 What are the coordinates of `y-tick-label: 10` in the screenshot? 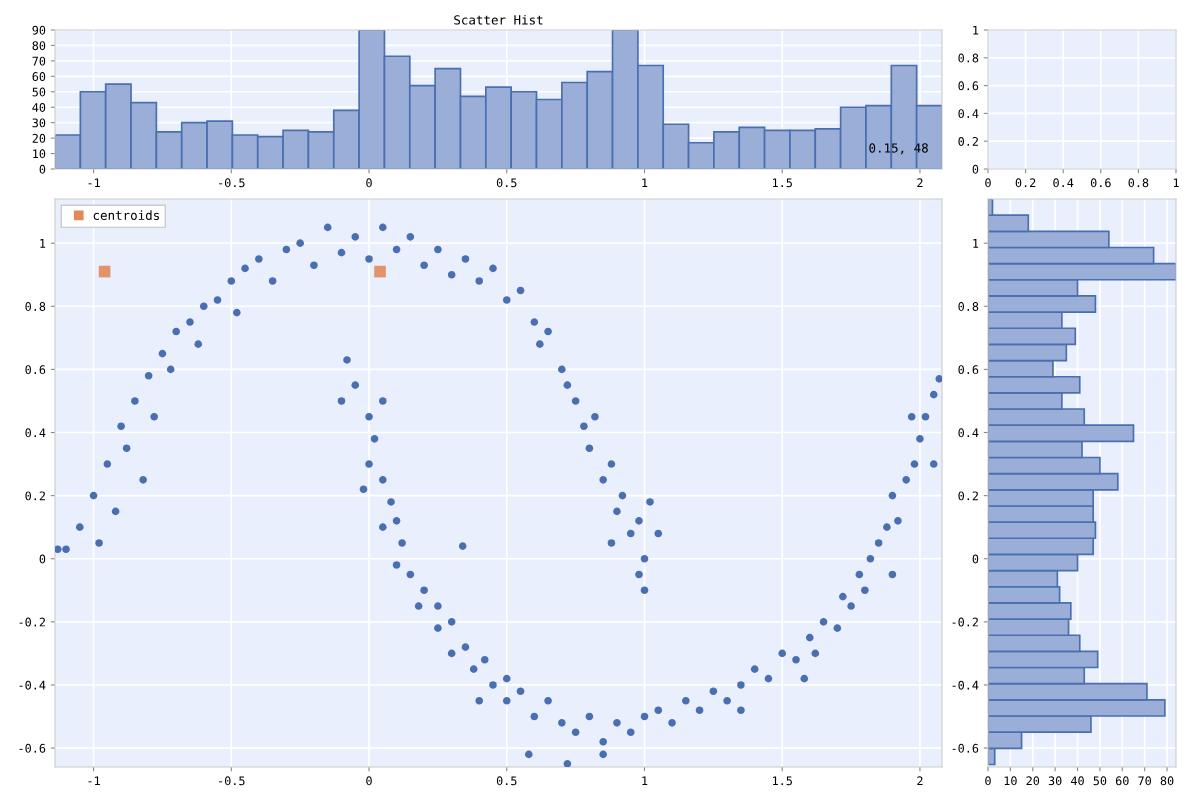 It's located at (39, 154).